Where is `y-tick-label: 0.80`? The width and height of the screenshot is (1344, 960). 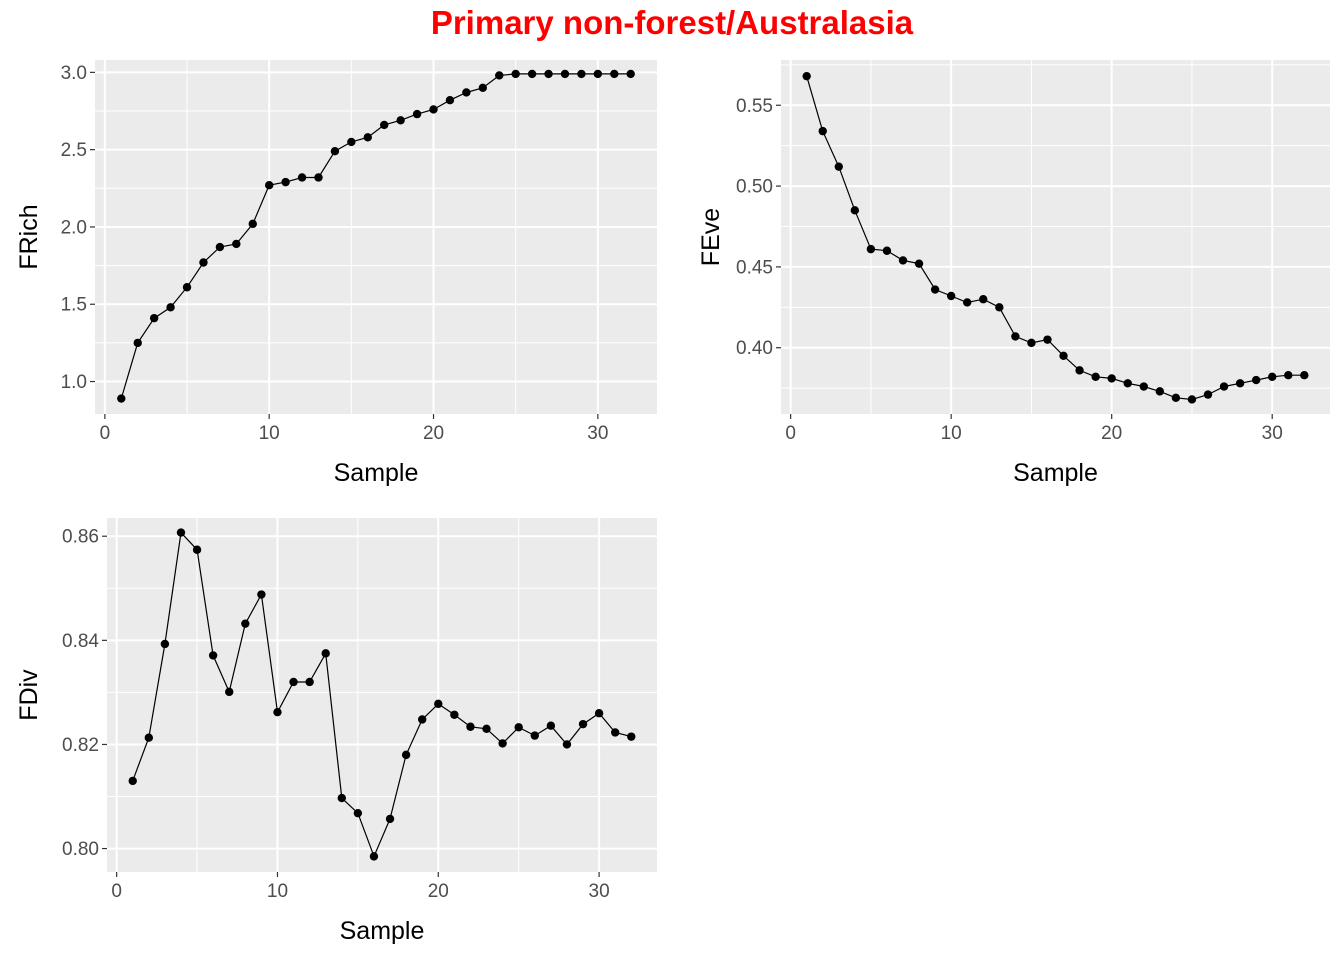 y-tick-label: 0.80 is located at coordinates (80, 849).